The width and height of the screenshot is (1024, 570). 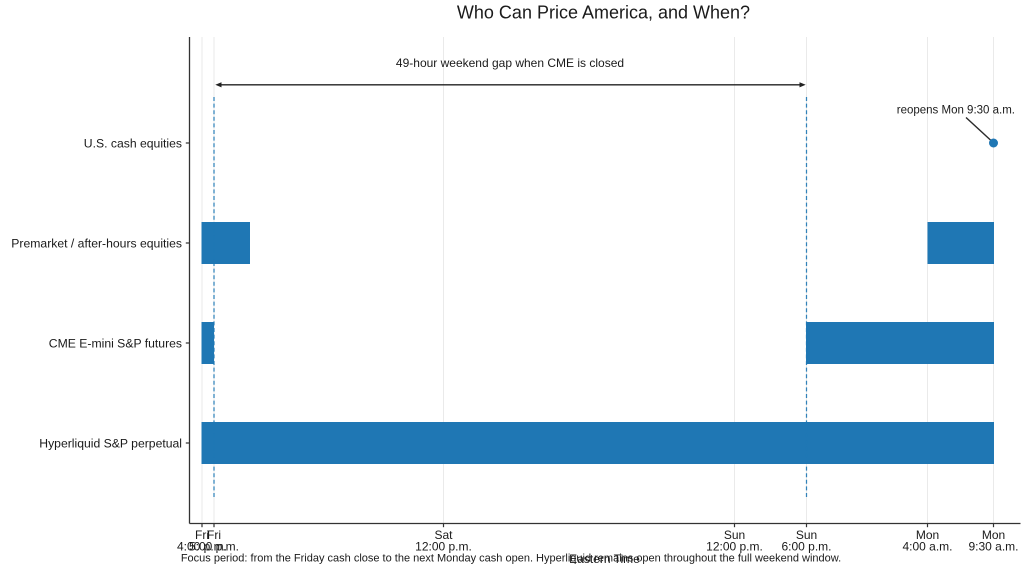 I want to click on svg-text:Premarket / after-hours equiti: Premarket / after-hours equities, so click(x=96, y=243).